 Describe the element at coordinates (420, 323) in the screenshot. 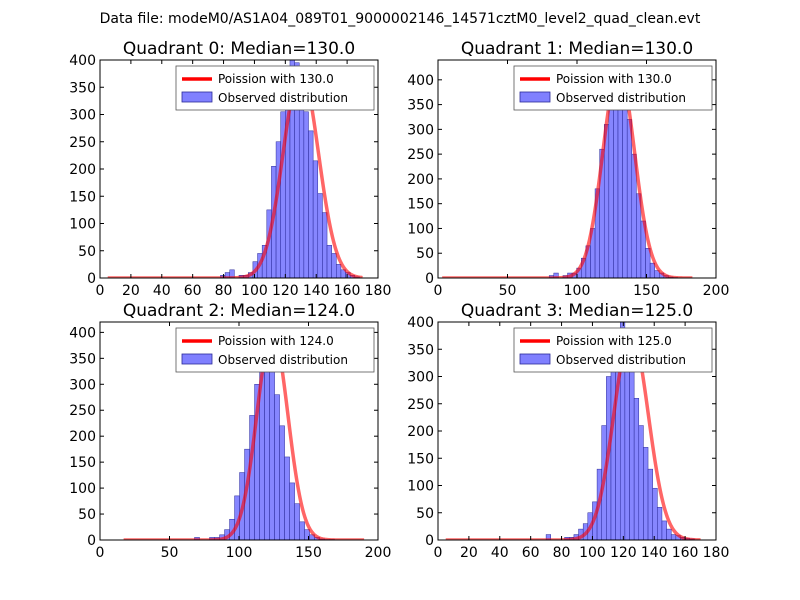

I see `q3-y-tick-label: 400` at that location.